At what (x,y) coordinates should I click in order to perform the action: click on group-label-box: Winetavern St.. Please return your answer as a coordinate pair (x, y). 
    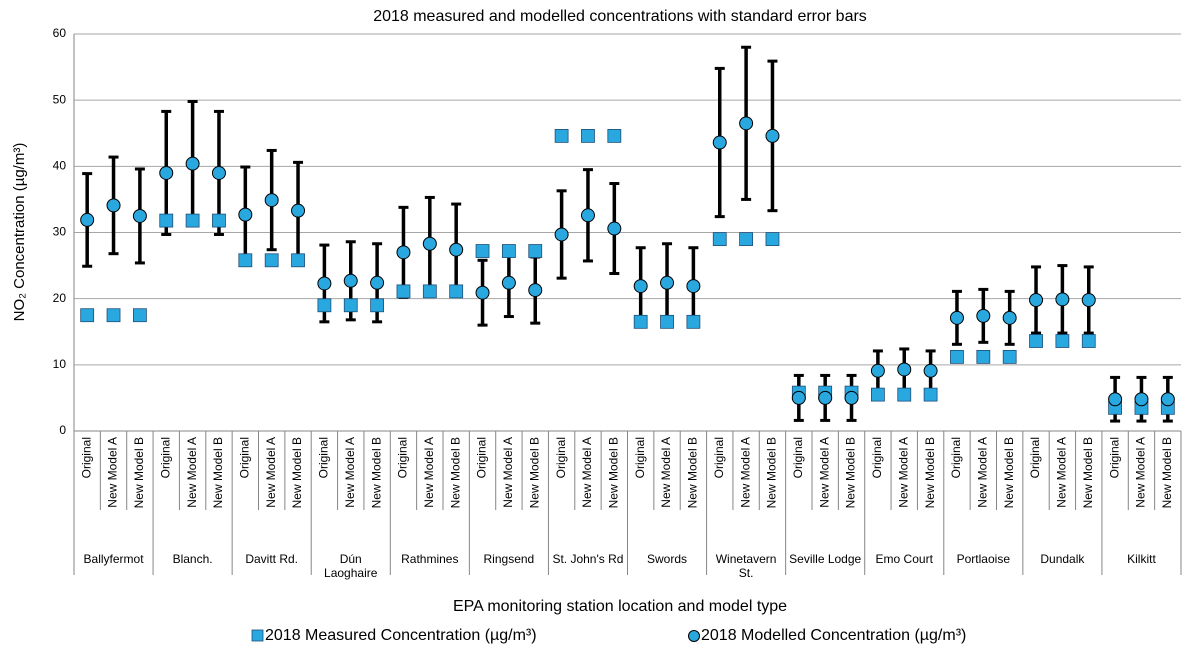
    Looking at the image, I should click on (746, 566).